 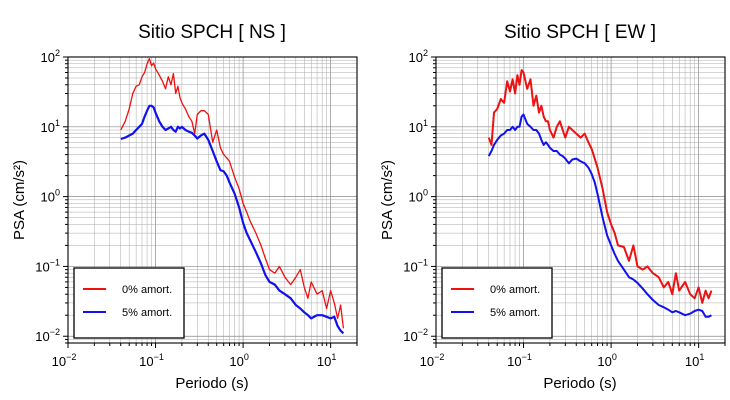 What do you see at coordinates (580, 32) in the screenshot?
I see `chart-title: Sitio SPCH [ EW ]` at bounding box center [580, 32].